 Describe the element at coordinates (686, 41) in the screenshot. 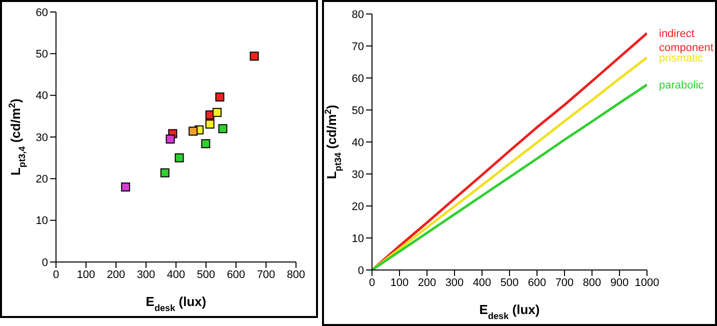

I see `series-label: indirect component` at that location.